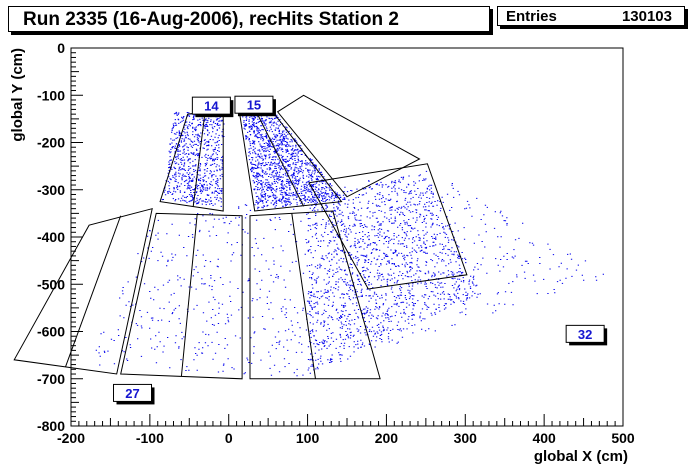 This screenshot has height=472, width=696. Describe the element at coordinates (150, 438) in the screenshot. I see `x-tick-label: -100` at that location.